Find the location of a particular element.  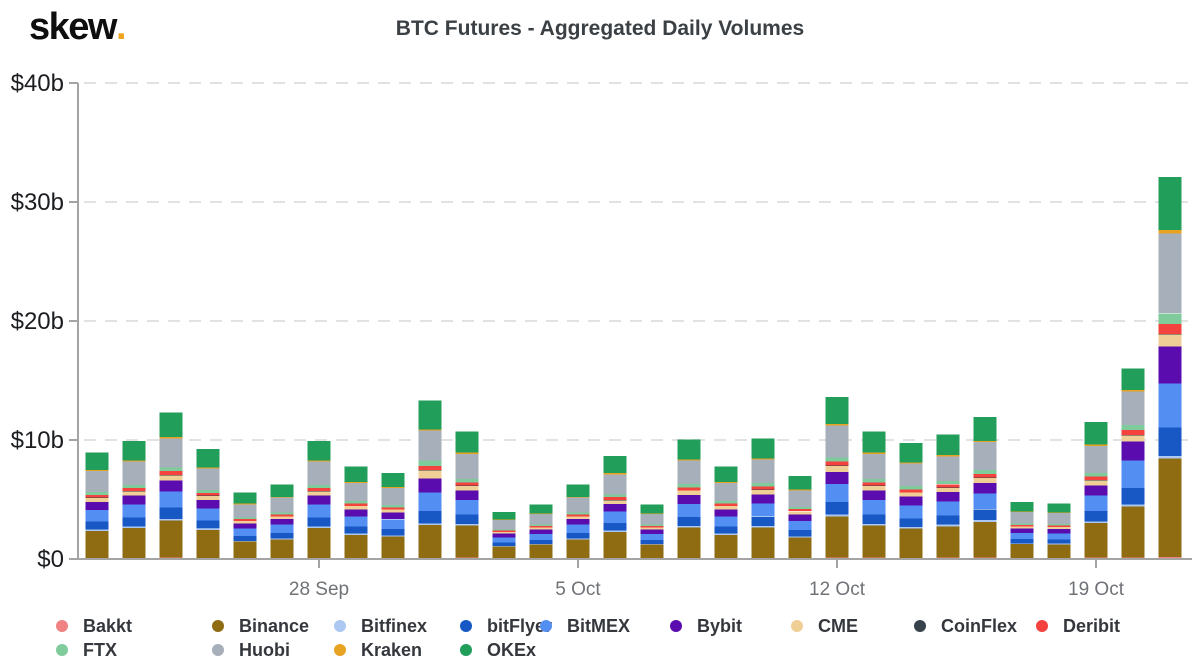

legend-item-cme: CME is located at coordinates (824, 626).